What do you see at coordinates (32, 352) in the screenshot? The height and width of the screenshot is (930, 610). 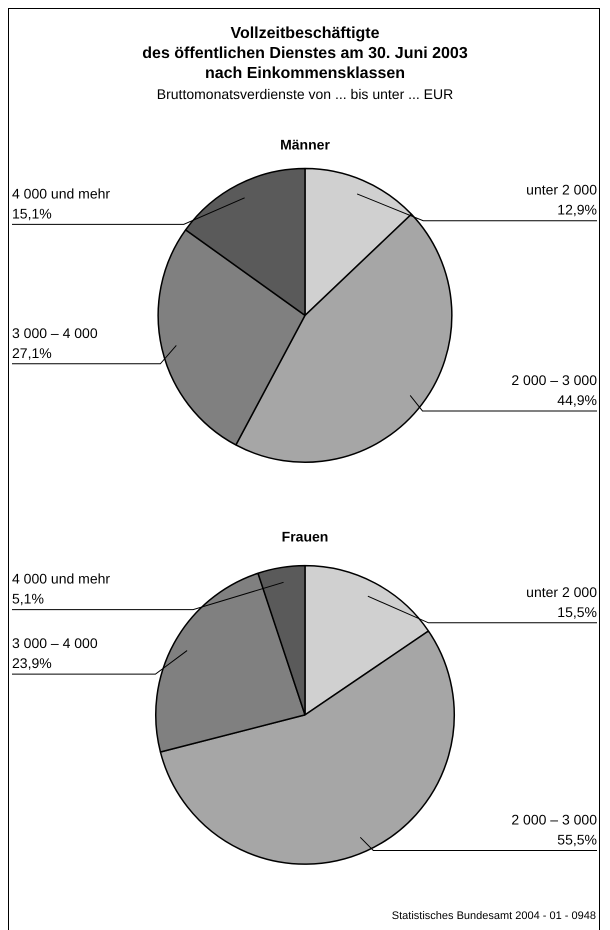 I see `data-label: 27,1%` at bounding box center [32, 352].